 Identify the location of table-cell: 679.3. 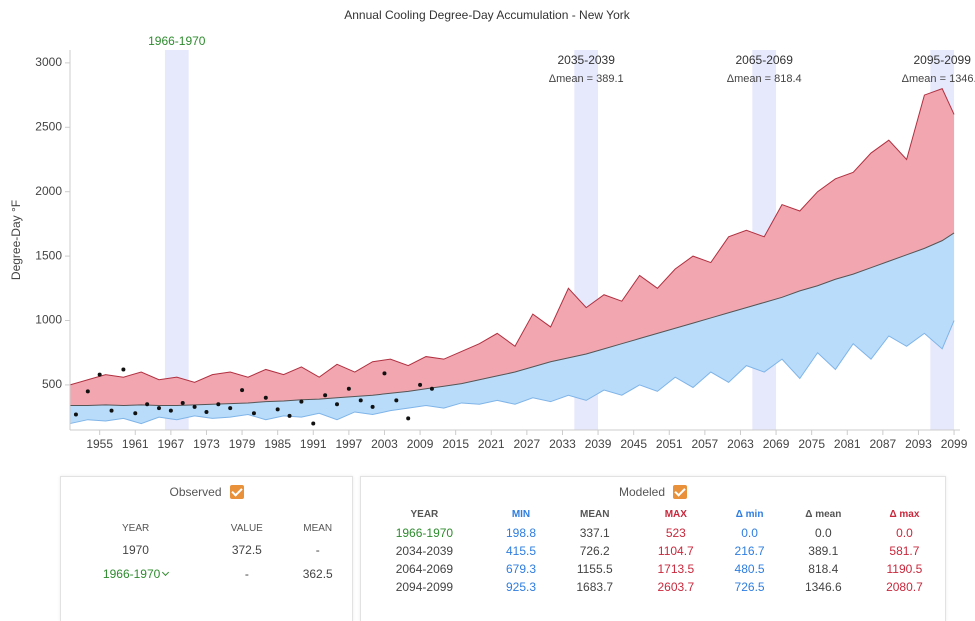
(521, 569).